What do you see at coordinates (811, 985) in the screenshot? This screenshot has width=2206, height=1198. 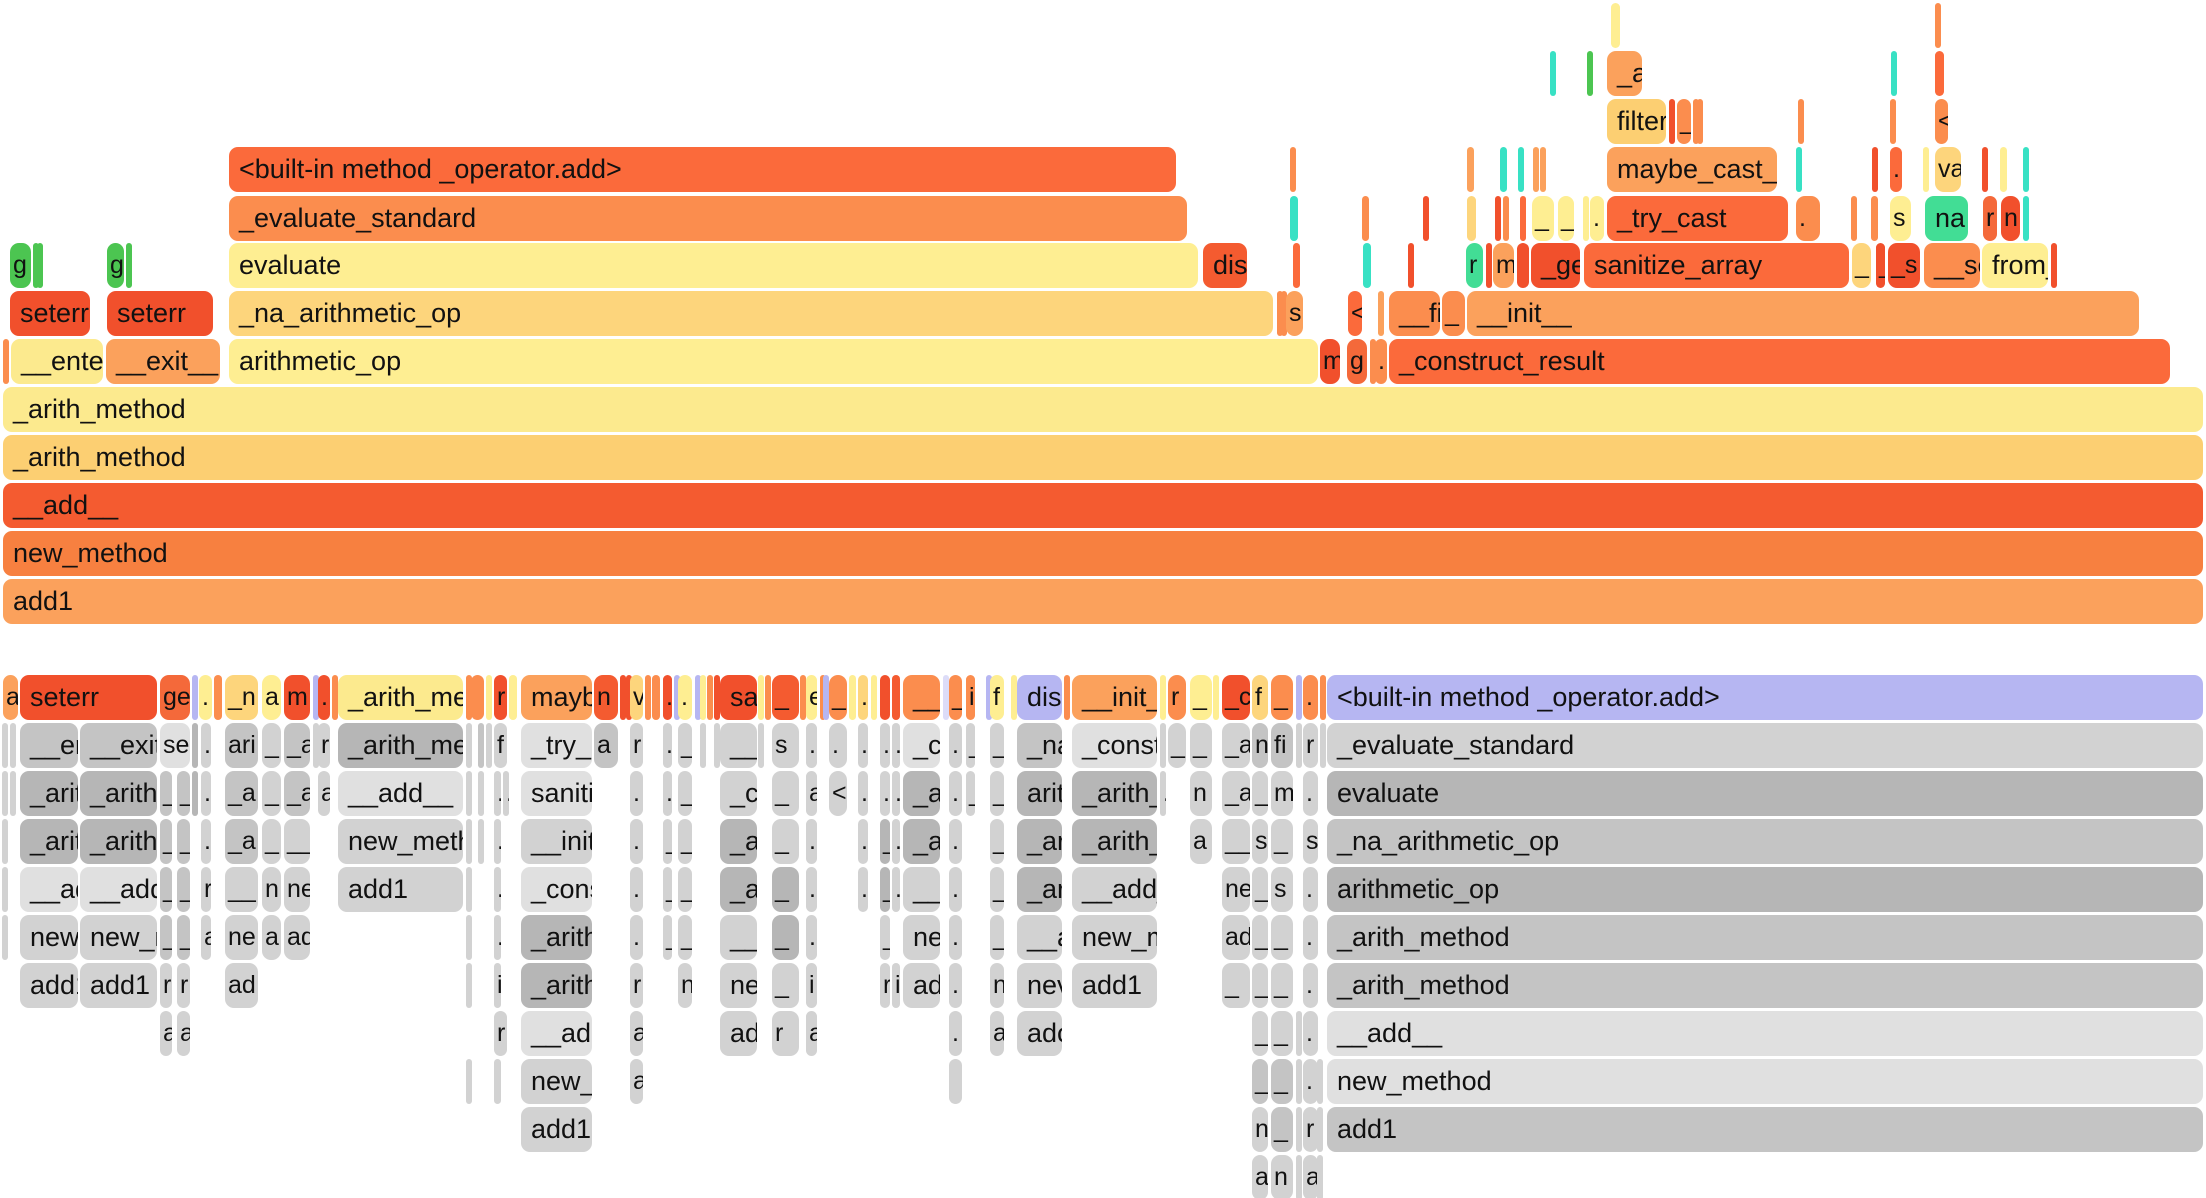 I see `flame-block: i` at bounding box center [811, 985].